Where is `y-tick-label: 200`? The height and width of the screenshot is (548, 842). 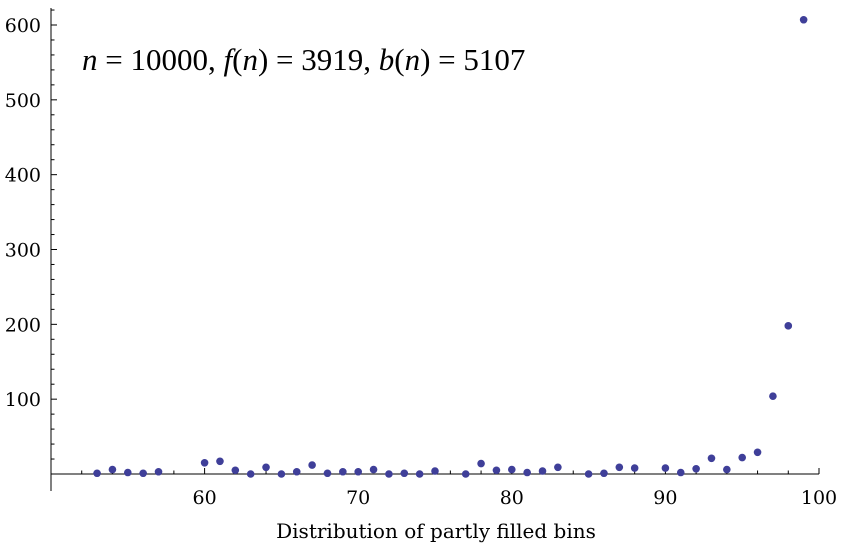 y-tick-label: 200 is located at coordinates (23, 325).